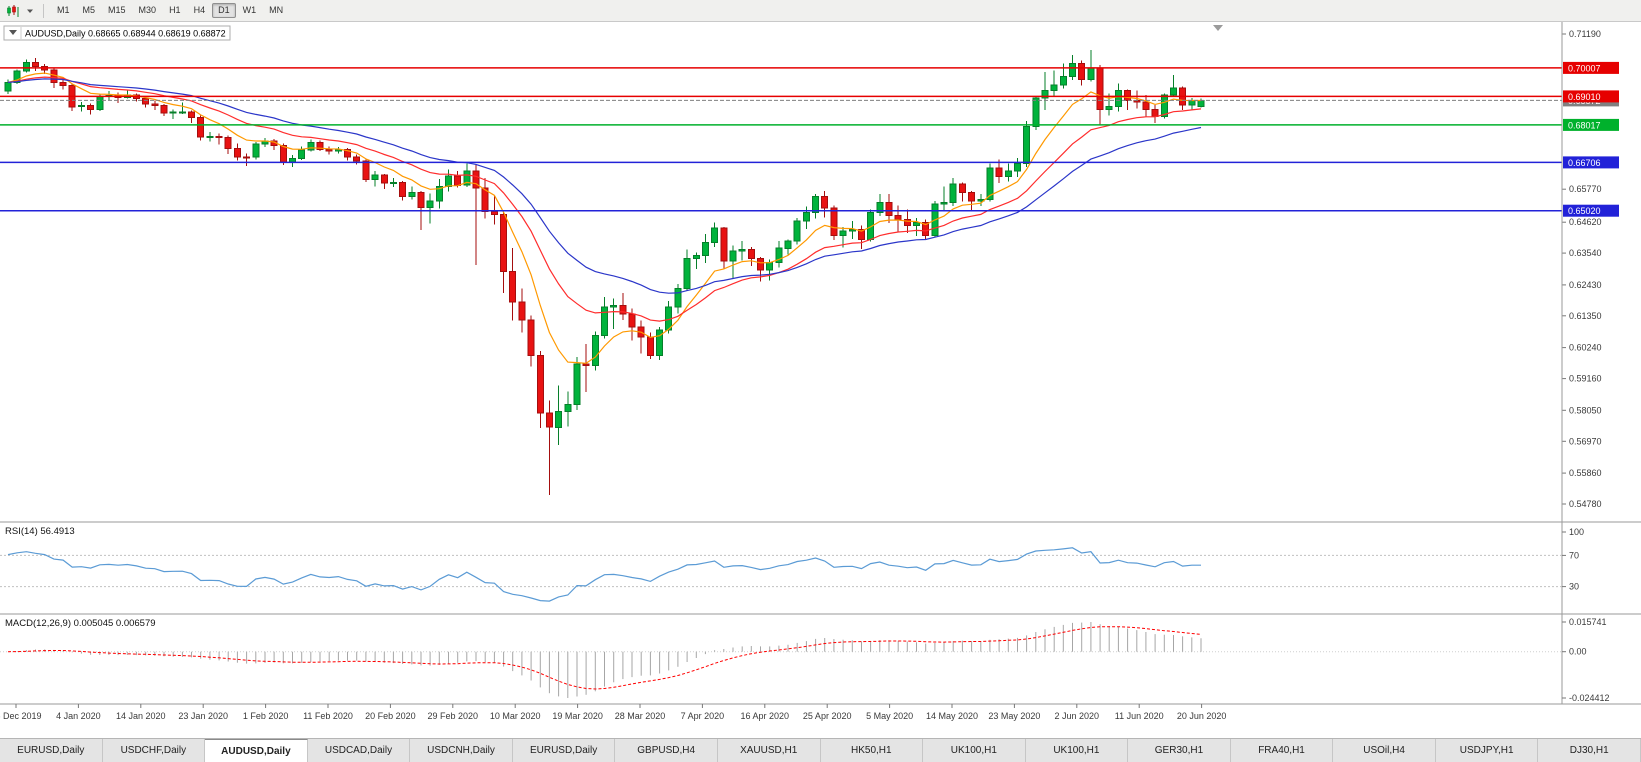 This screenshot has width=1641, height=762. What do you see at coordinates (974, 750) in the screenshot?
I see `chart-tab-9-uk100-h1: UK100,H1` at bounding box center [974, 750].